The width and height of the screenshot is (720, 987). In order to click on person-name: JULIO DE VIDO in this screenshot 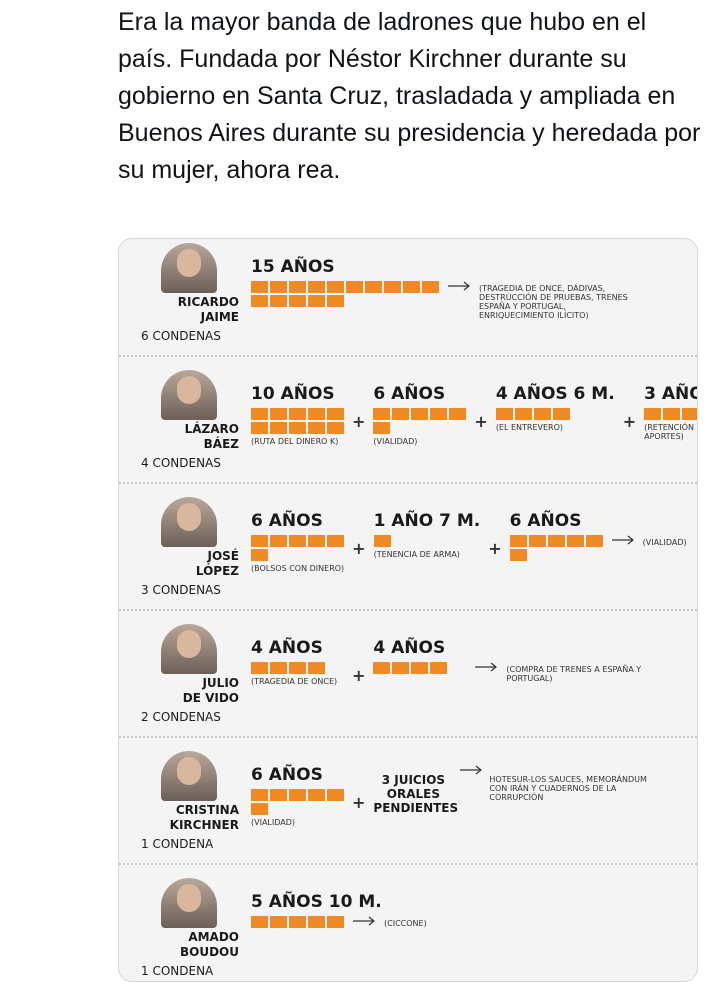, I will do `click(189, 691)`.